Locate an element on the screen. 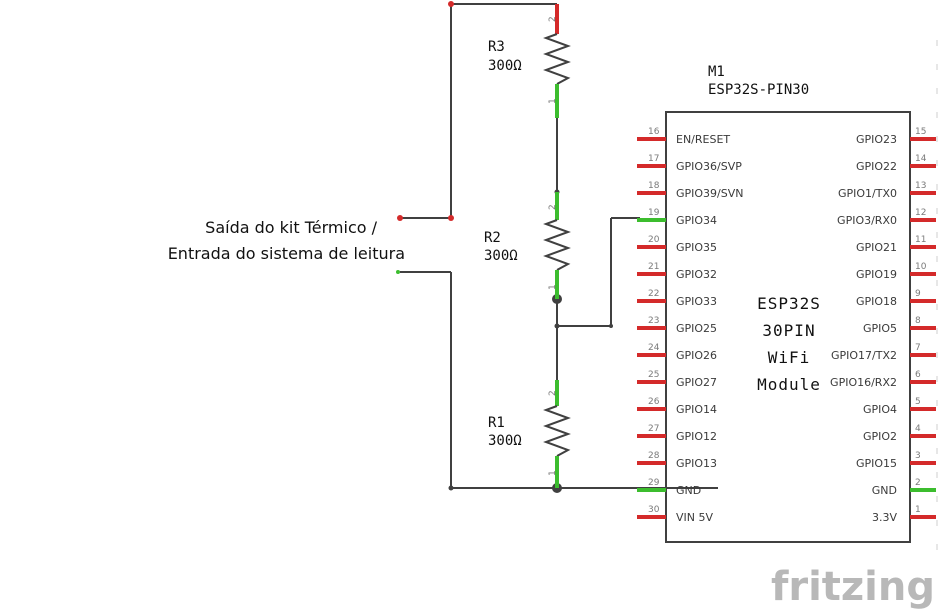 The image size is (939, 612). module-center-line4: Module is located at coordinates (789, 384).